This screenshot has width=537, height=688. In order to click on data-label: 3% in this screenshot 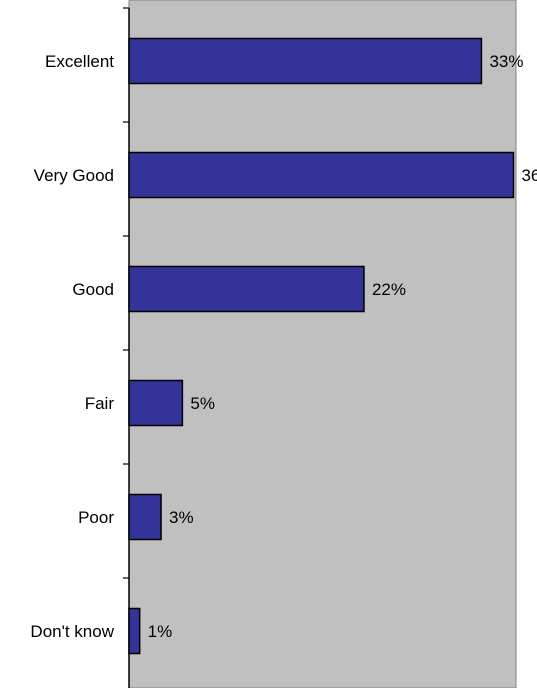, I will do `click(181, 517)`.